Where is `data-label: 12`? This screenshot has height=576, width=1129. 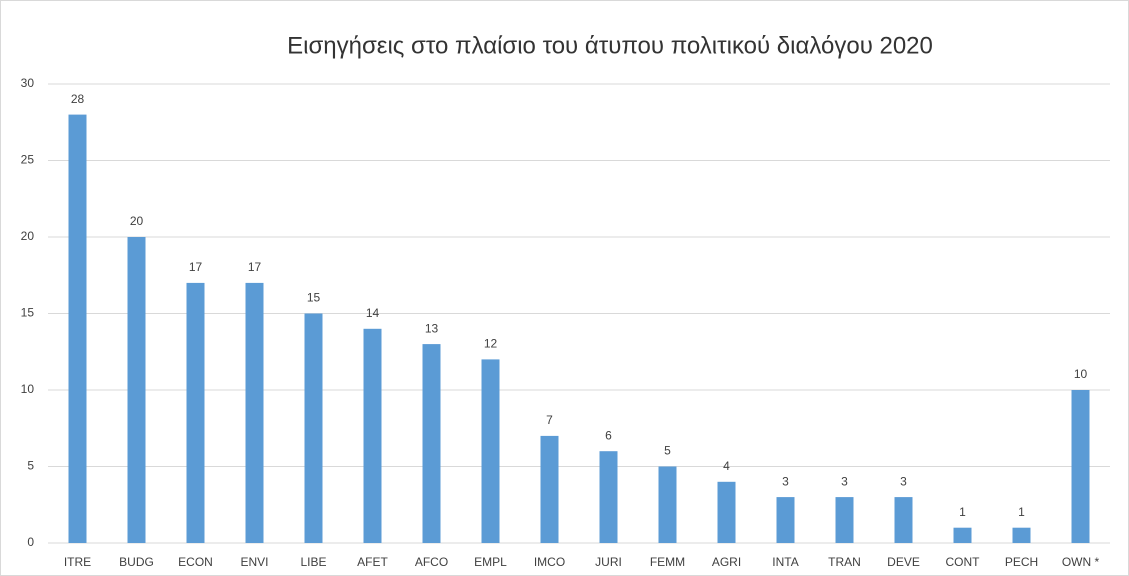 data-label: 12 is located at coordinates (491, 344).